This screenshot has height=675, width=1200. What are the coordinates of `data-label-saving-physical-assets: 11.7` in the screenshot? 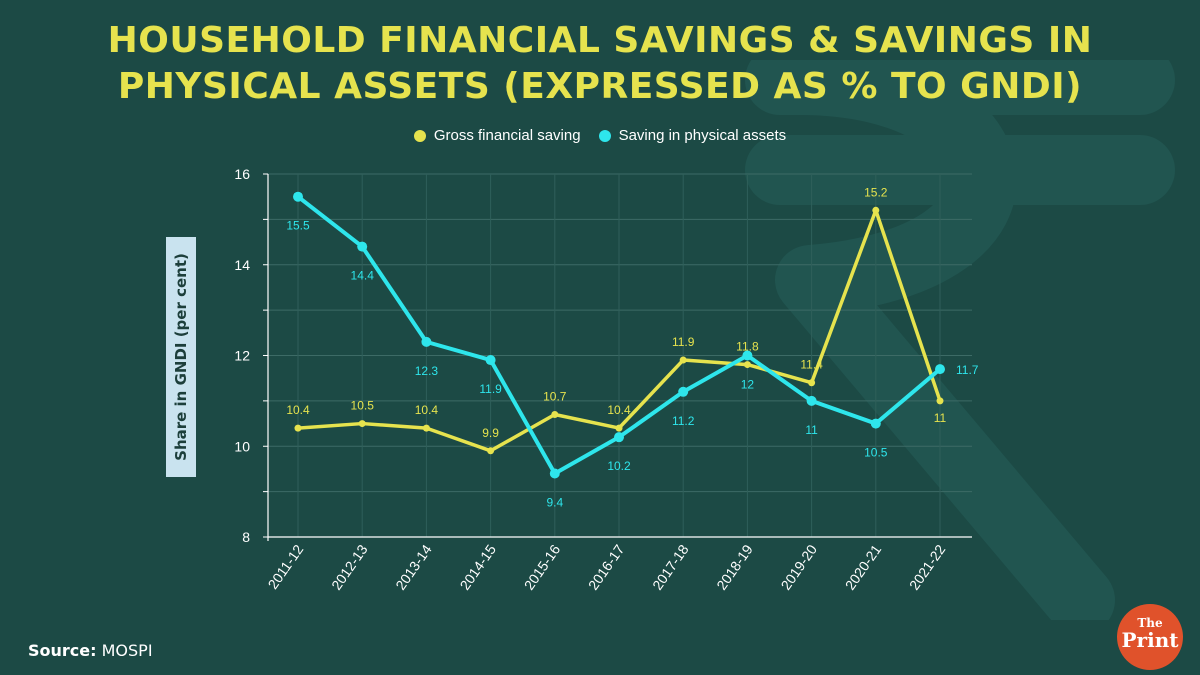 It's located at (967, 370).